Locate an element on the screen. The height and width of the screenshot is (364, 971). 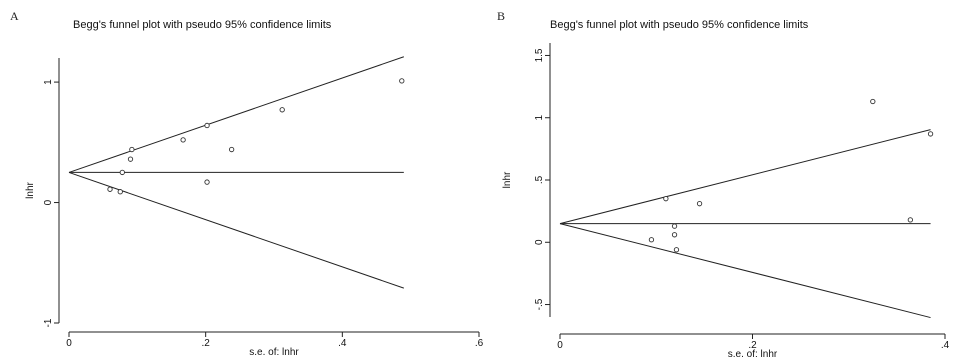
y-tick-label-b: 1.5 is located at coordinates (539, 55).